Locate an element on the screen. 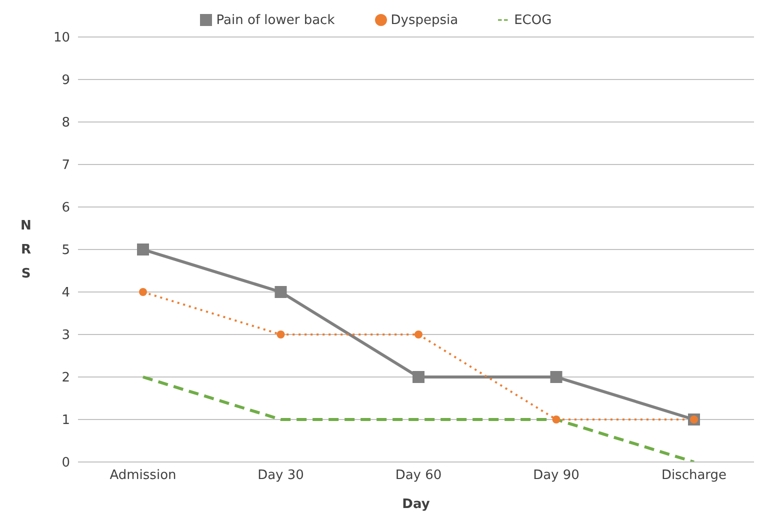 The height and width of the screenshot is (530, 774). y-tick-label: 0 is located at coordinates (66, 463).